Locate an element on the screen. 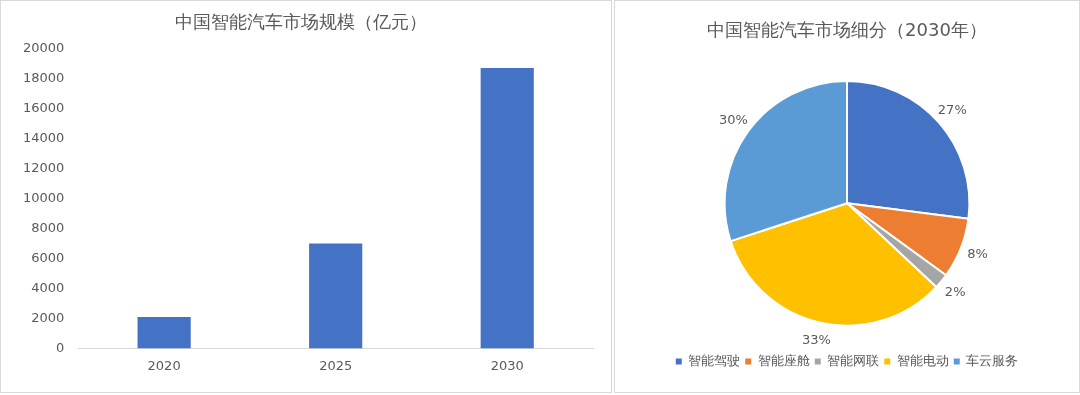 The width and height of the screenshot is (1080, 395). data-label: 30% is located at coordinates (733, 120).